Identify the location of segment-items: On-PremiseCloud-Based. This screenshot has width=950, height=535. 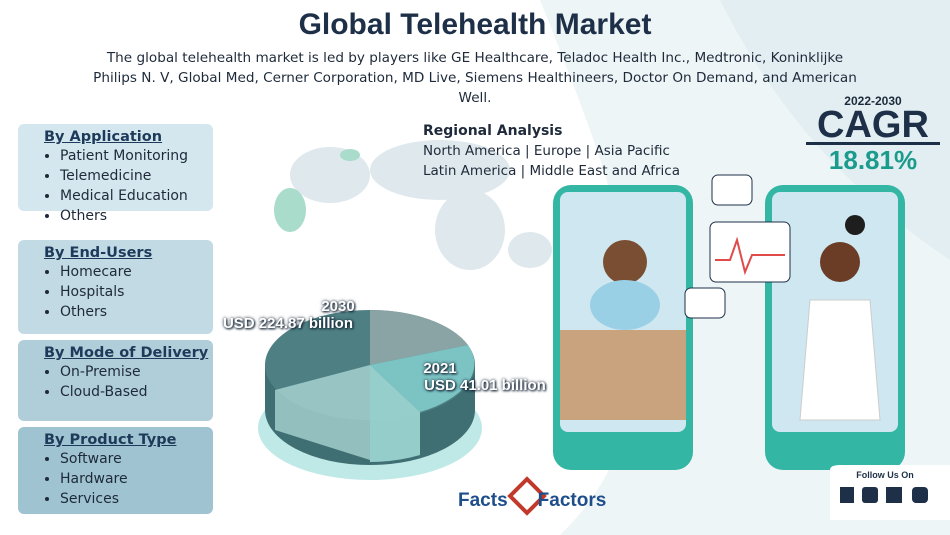
(128, 382).